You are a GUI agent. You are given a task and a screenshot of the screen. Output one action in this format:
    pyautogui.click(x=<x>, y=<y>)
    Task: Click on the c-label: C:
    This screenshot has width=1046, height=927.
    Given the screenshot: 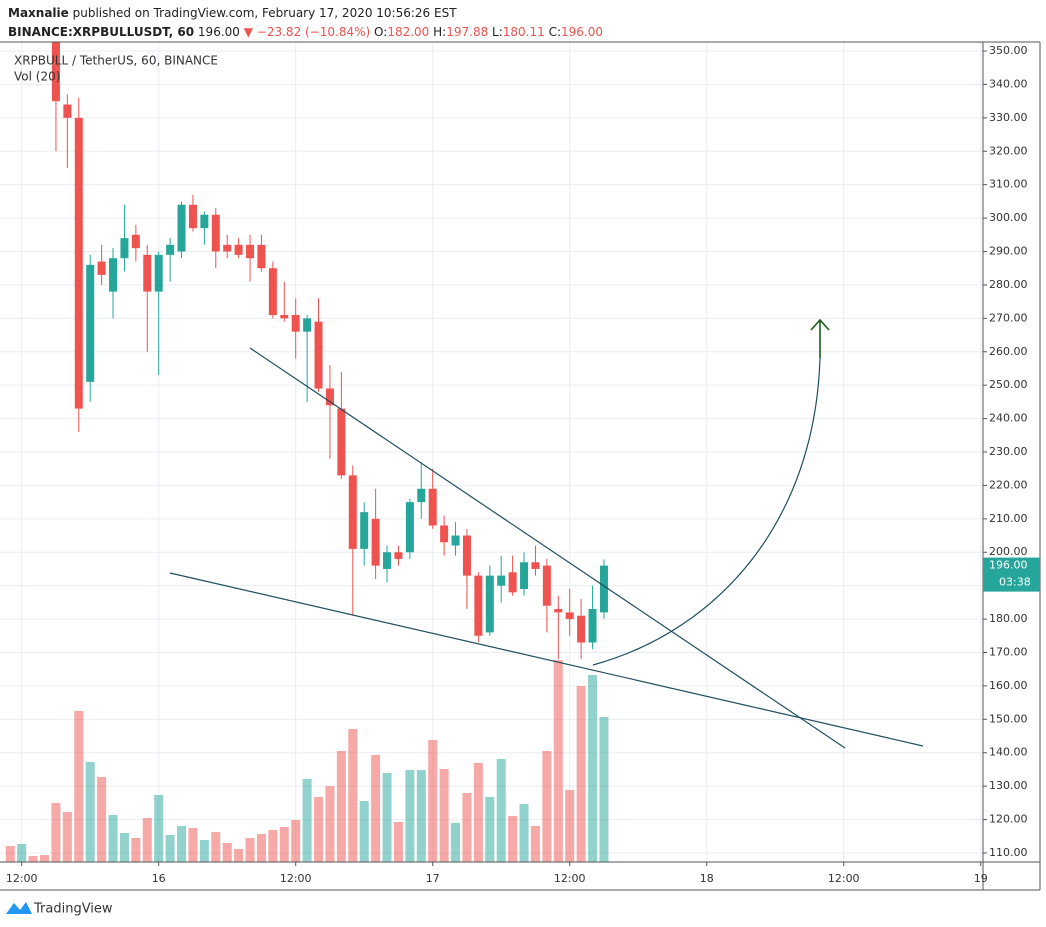 What is the action you would take?
    pyautogui.click(x=555, y=32)
    